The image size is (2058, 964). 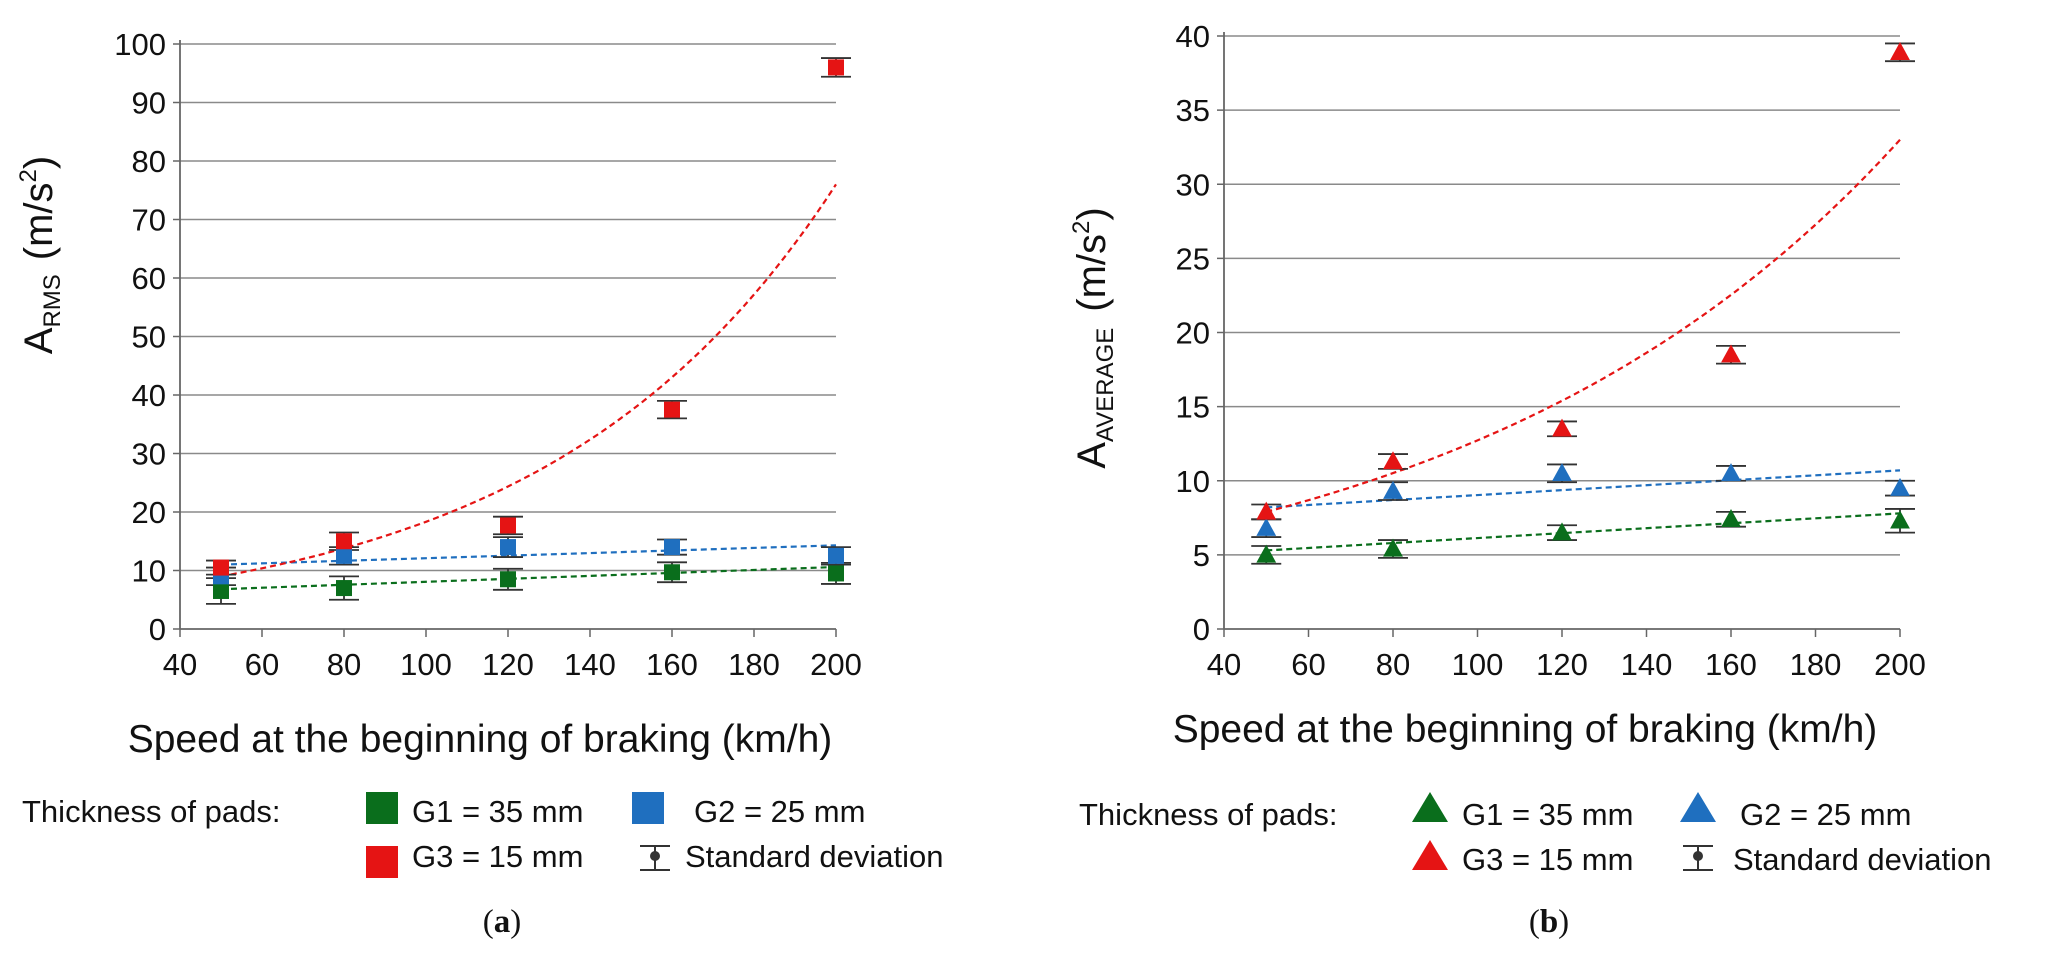 What do you see at coordinates (1547, 814) in the screenshot?
I see `legend-label-g1-b: G1 = 35 mm` at bounding box center [1547, 814].